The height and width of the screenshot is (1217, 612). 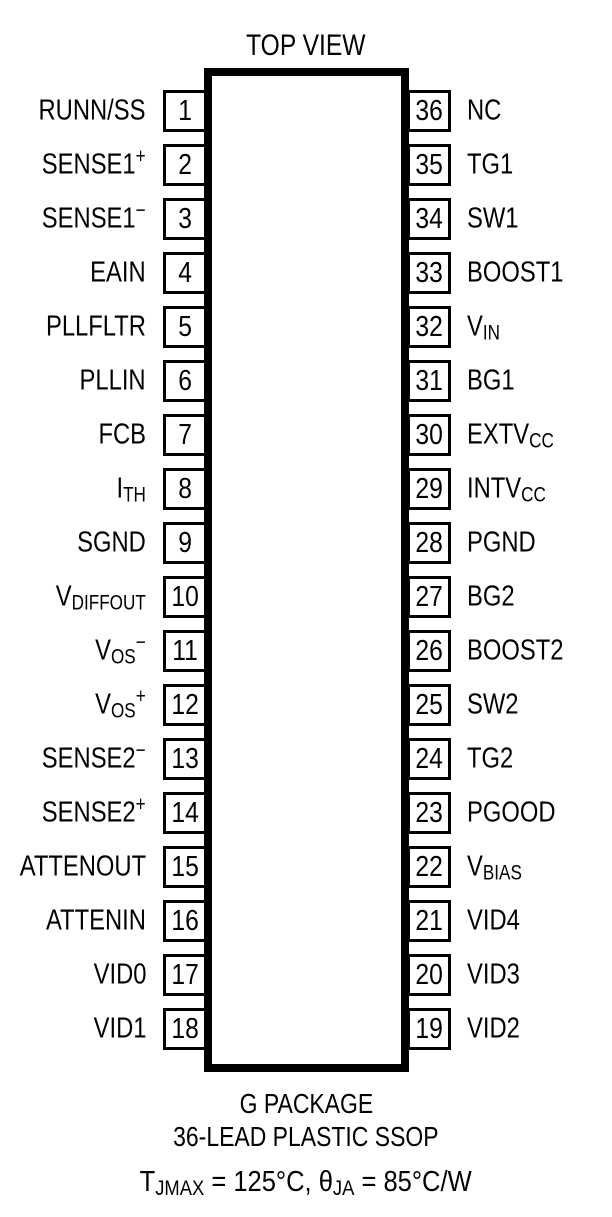 I want to click on pin-number: 20, so click(x=429, y=974).